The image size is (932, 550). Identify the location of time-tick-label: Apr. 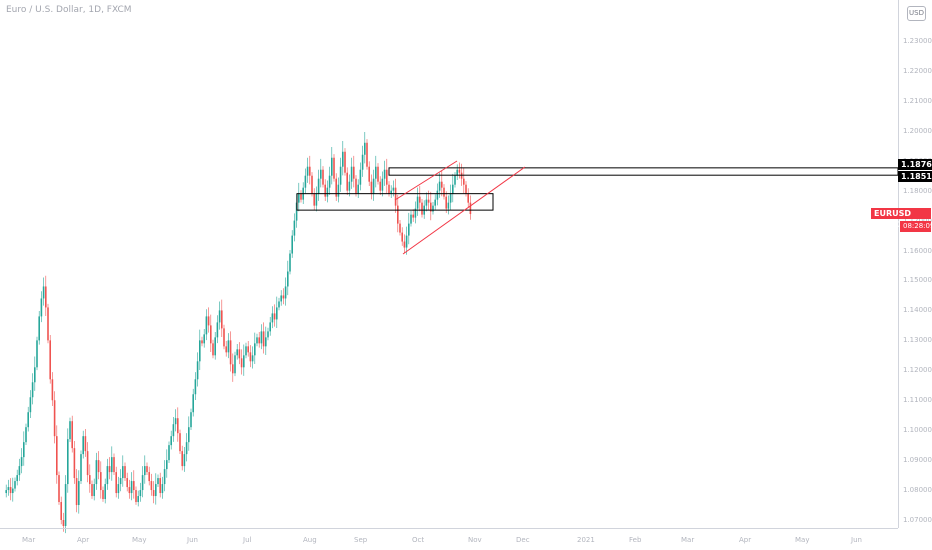
(83, 540).